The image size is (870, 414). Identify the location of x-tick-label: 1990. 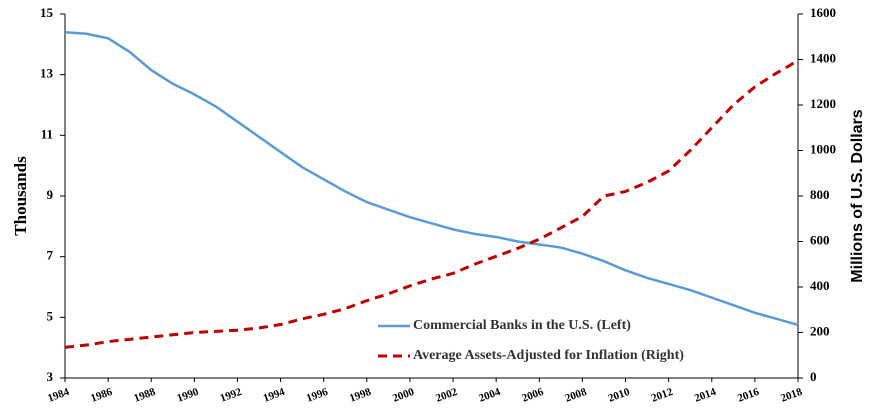
(187, 395).